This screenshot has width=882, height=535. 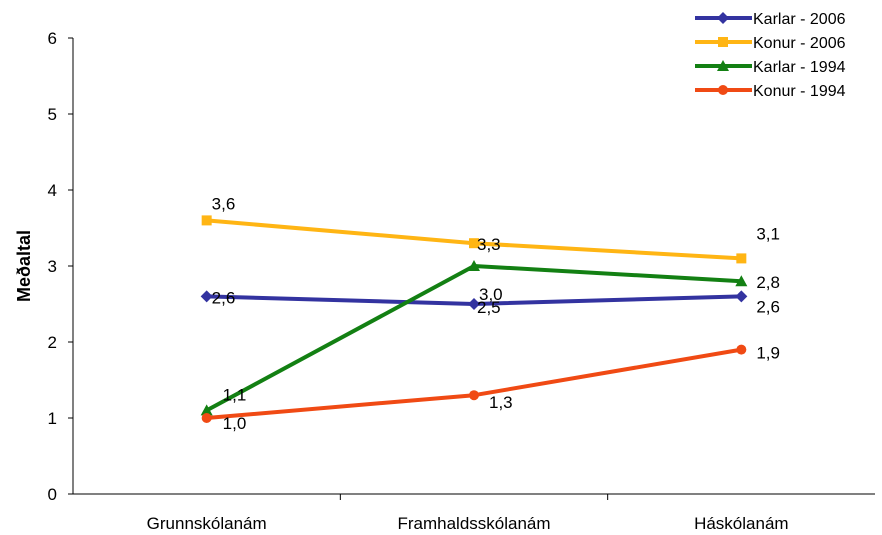 I want to click on legend-item: Konur - 2006, so click(x=770, y=43).